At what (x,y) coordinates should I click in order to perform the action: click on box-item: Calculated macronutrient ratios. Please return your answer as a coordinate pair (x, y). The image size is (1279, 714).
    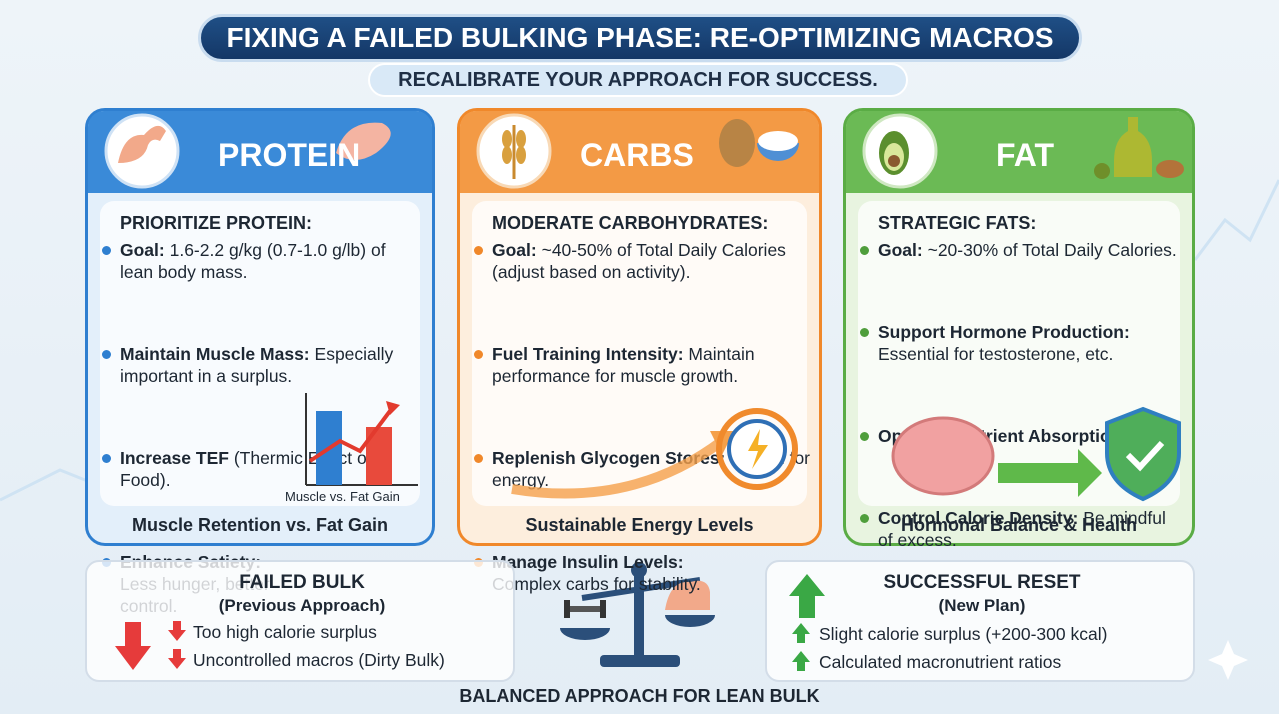
    Looking at the image, I should click on (940, 662).